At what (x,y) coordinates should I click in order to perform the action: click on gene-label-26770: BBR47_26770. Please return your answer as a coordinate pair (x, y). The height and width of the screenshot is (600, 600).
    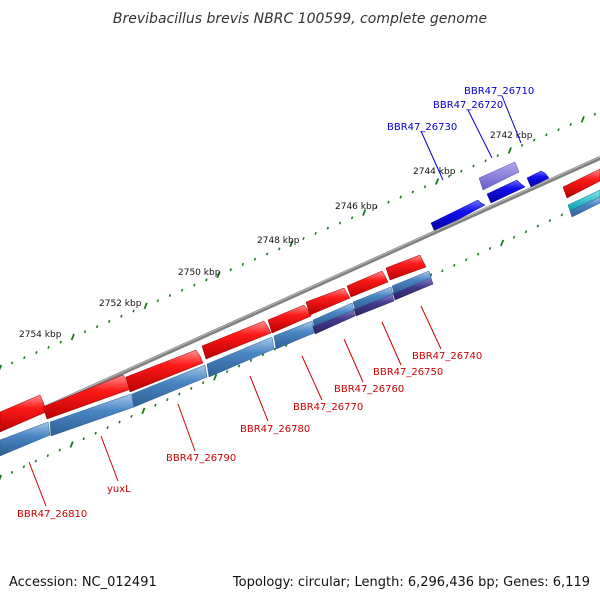
    Looking at the image, I should click on (328, 407).